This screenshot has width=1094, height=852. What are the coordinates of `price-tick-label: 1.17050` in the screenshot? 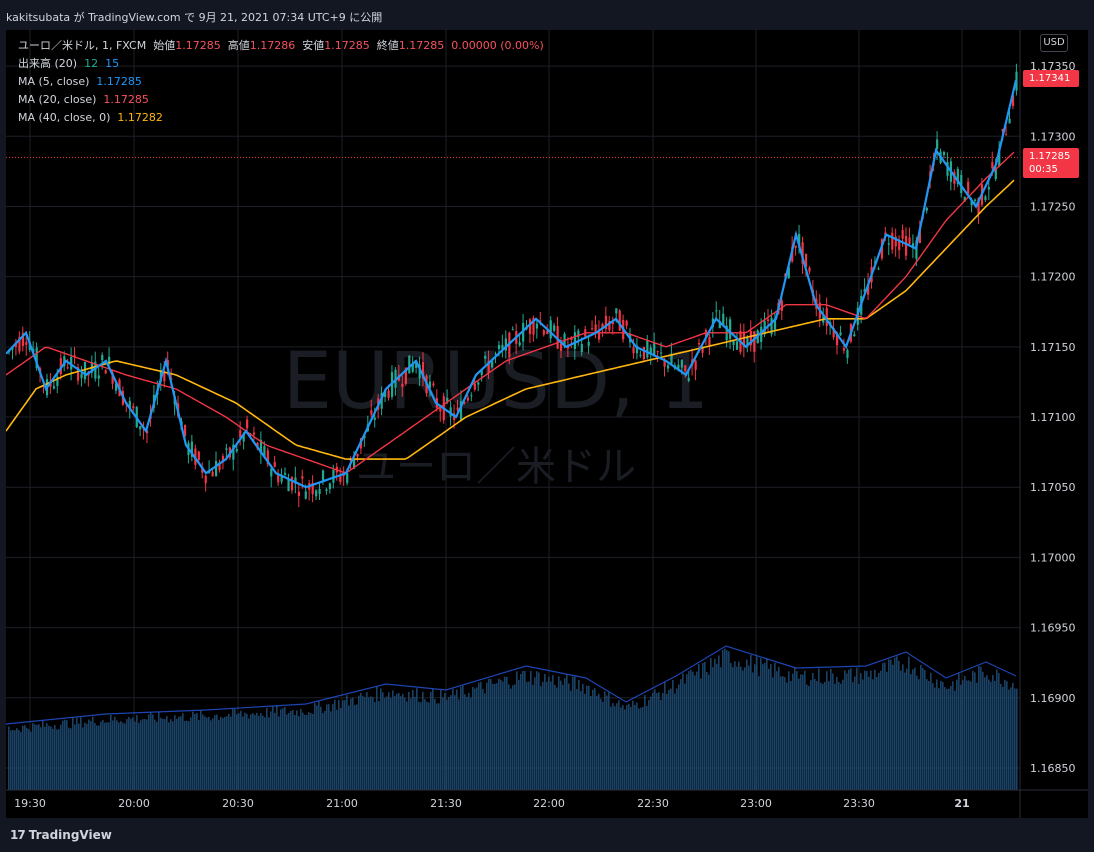 It's located at (1053, 487).